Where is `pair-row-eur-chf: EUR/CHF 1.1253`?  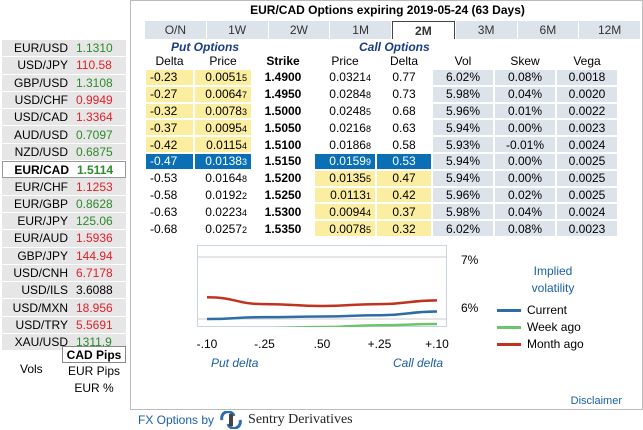
pair-row-eur-chf: EUR/CHF 1.1253 is located at coordinates (64, 187).